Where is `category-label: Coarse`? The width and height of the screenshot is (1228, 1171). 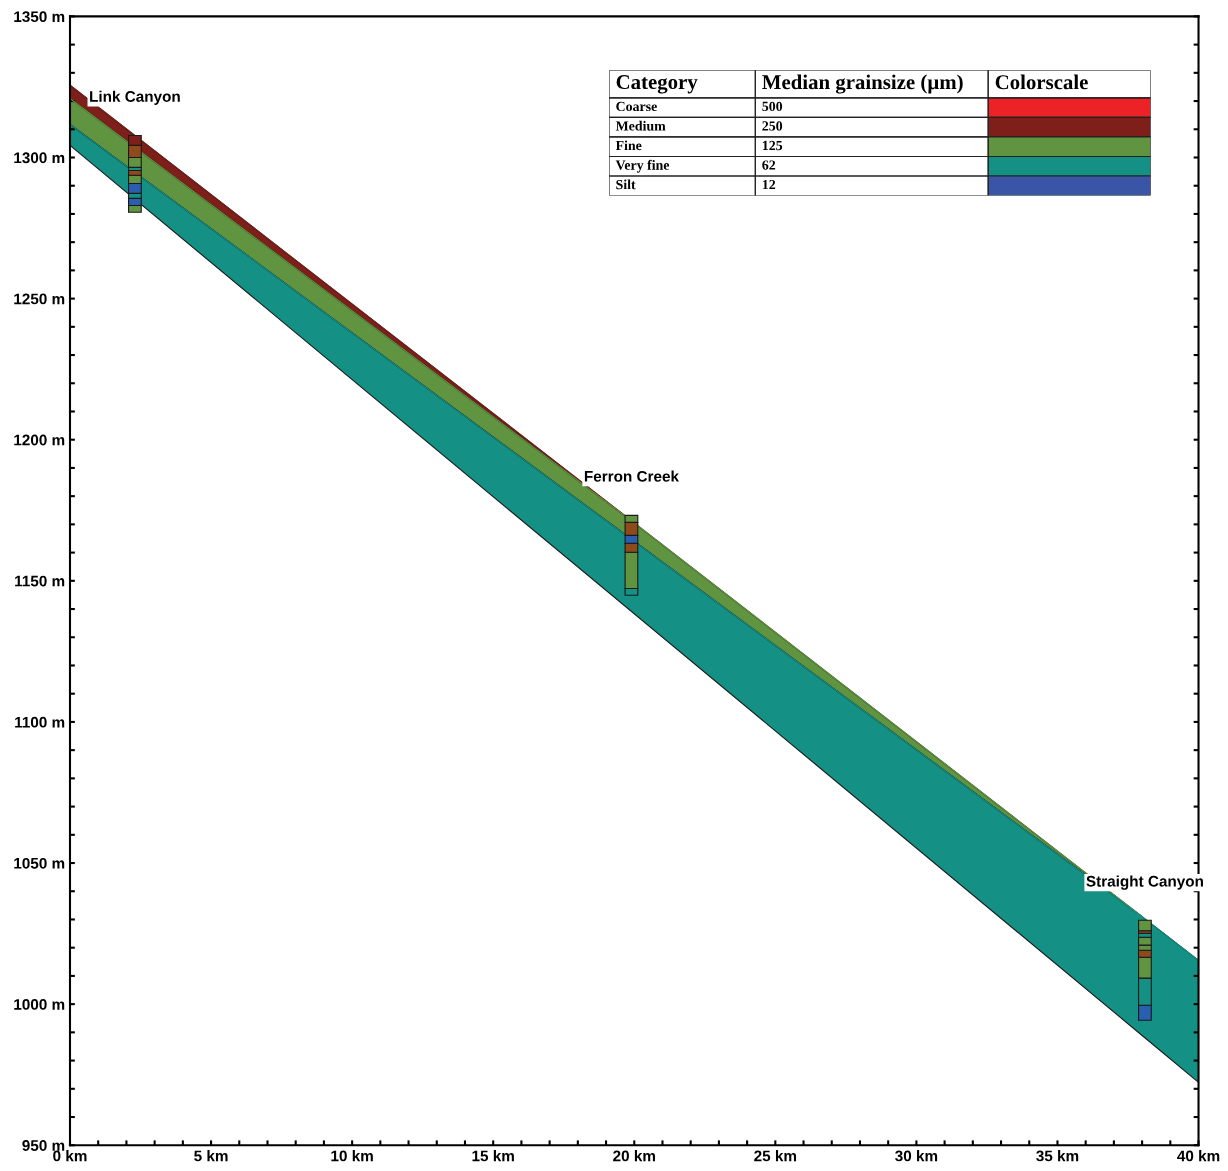
category-label: Coarse is located at coordinates (636, 106).